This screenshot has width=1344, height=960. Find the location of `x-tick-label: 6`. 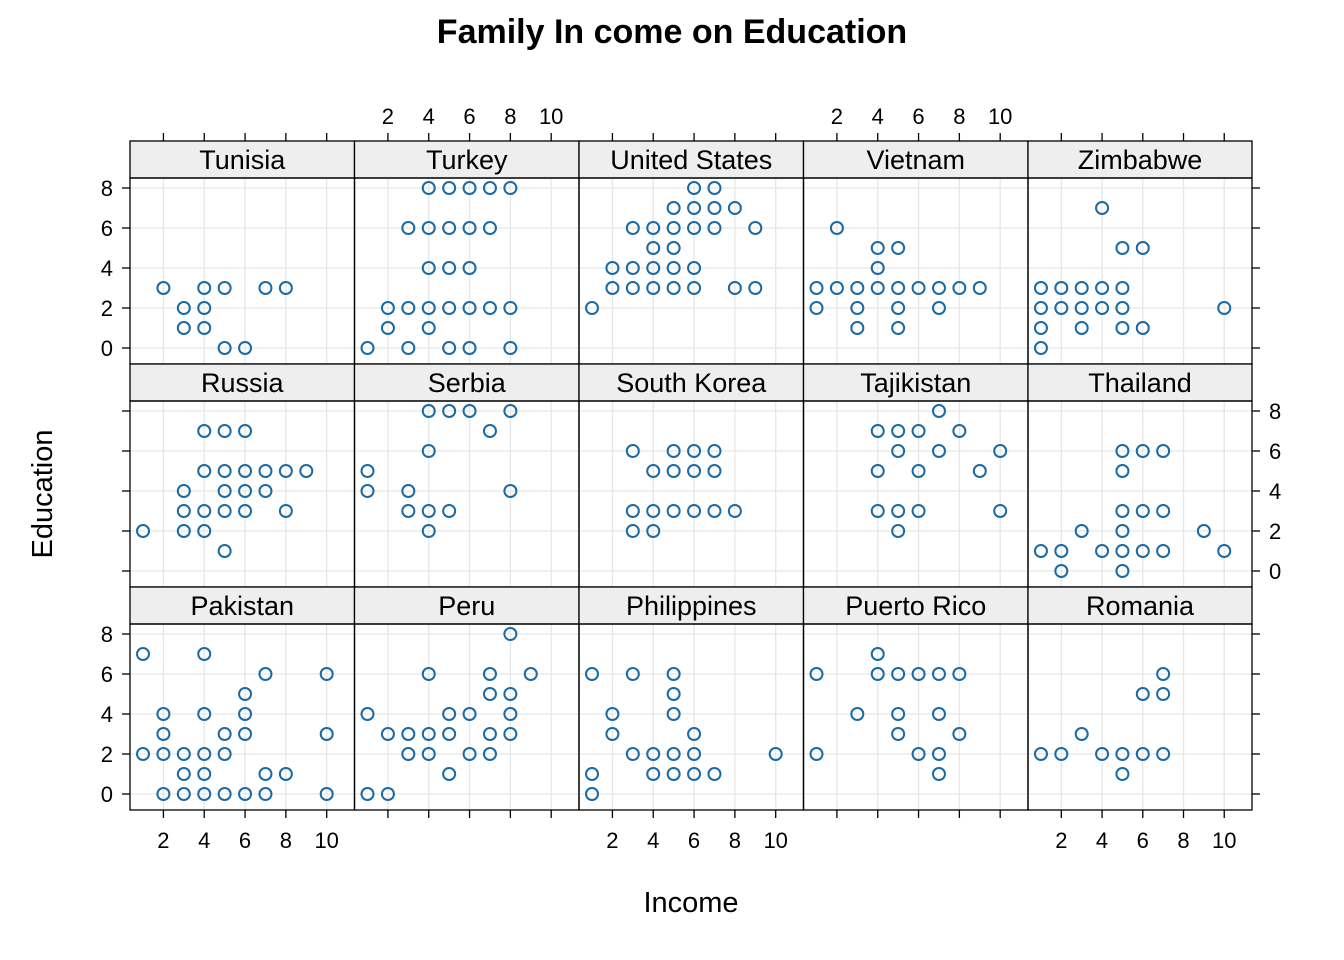

x-tick-label: 6 is located at coordinates (469, 116).